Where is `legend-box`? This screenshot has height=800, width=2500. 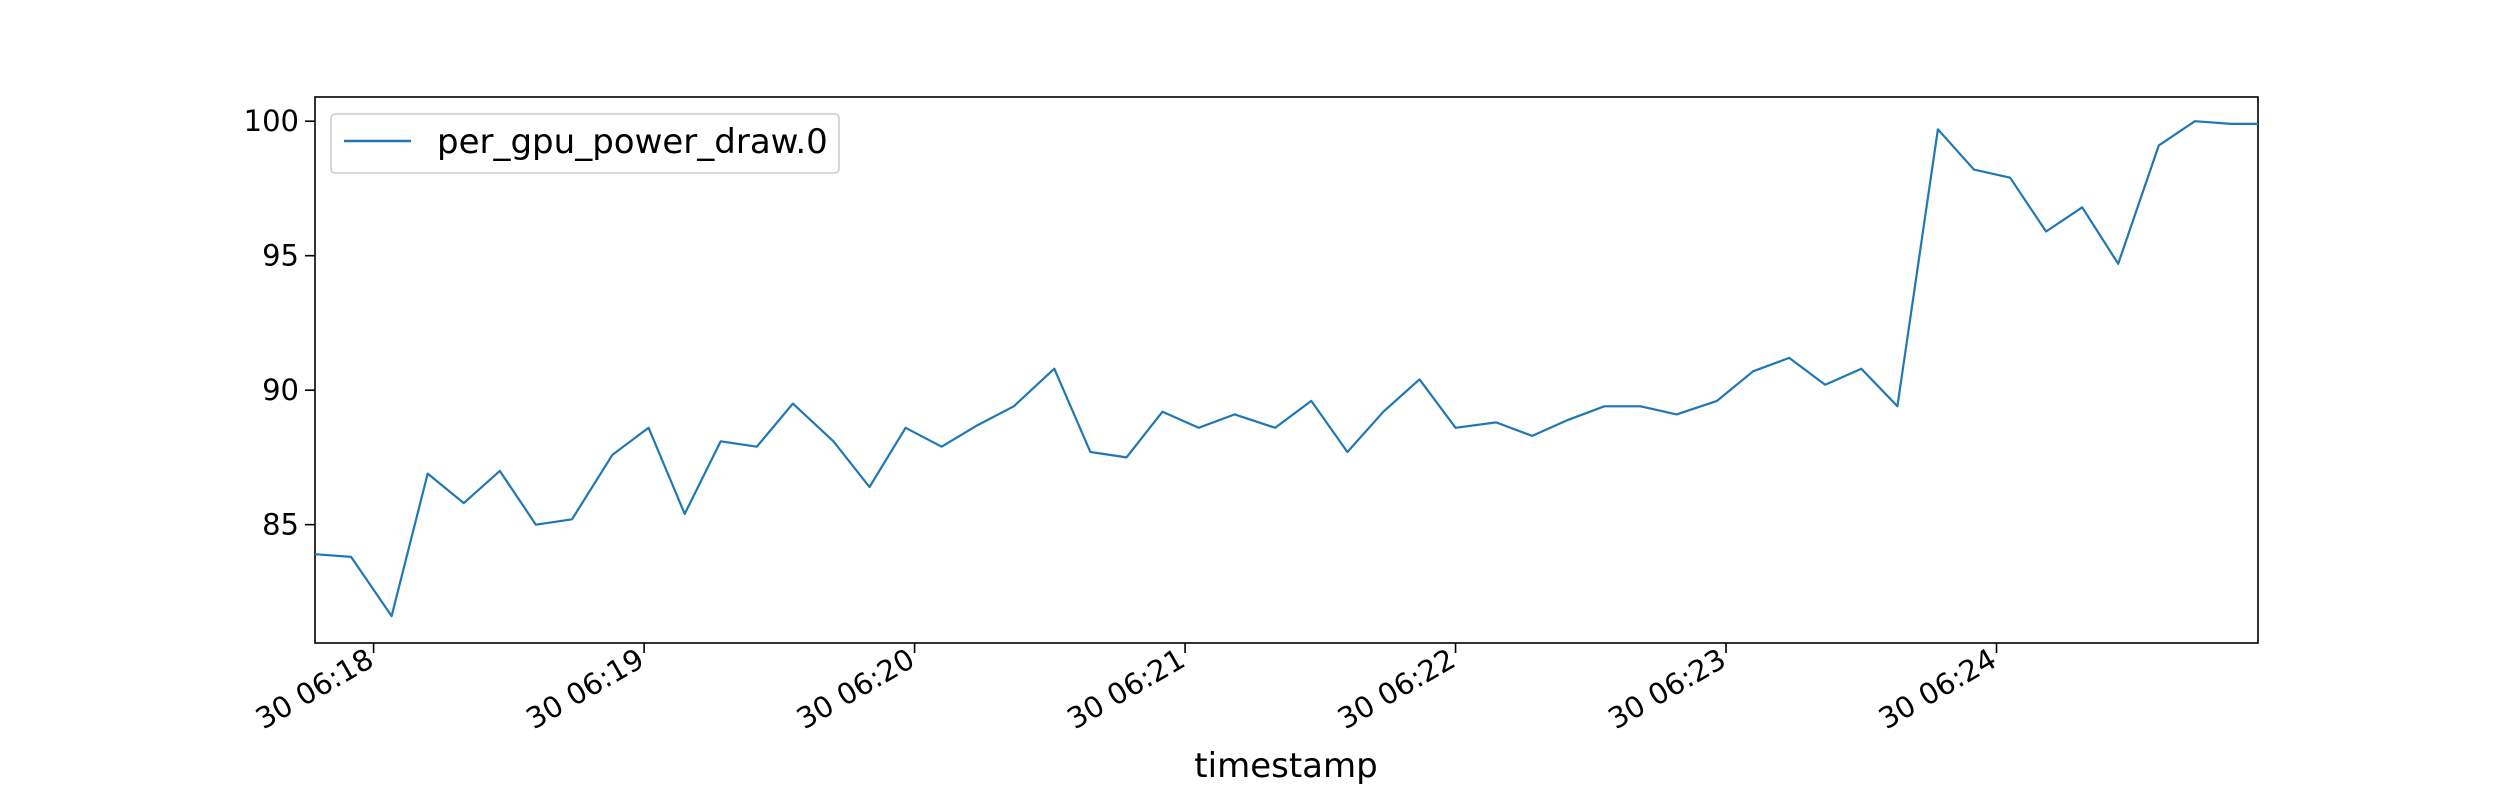 legend-box is located at coordinates (585, 143).